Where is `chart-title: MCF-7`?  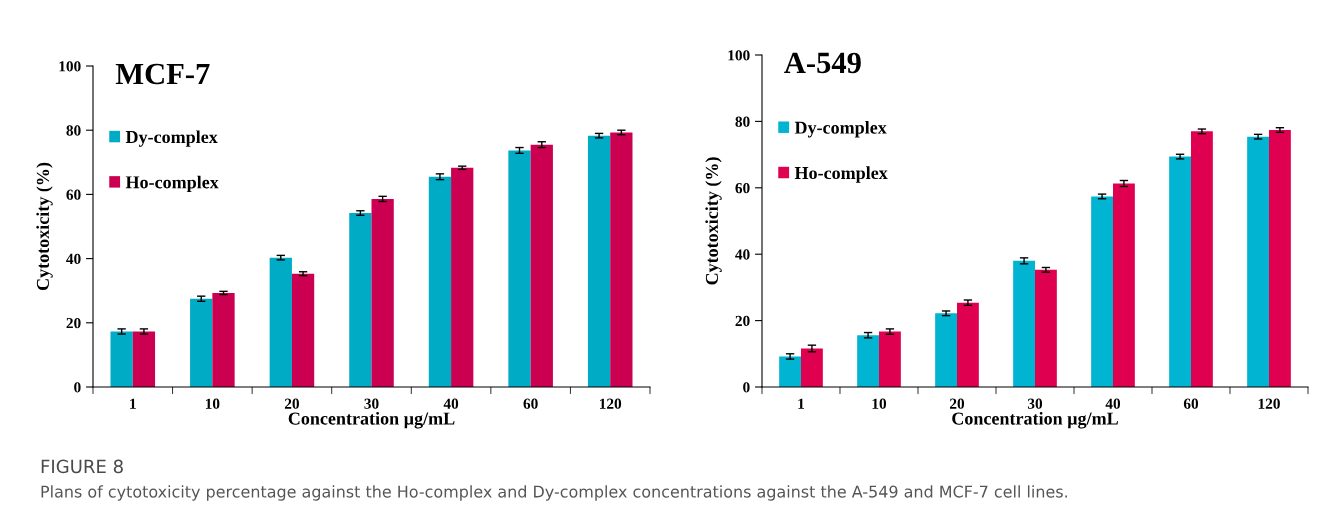 chart-title: MCF-7 is located at coordinates (162, 74).